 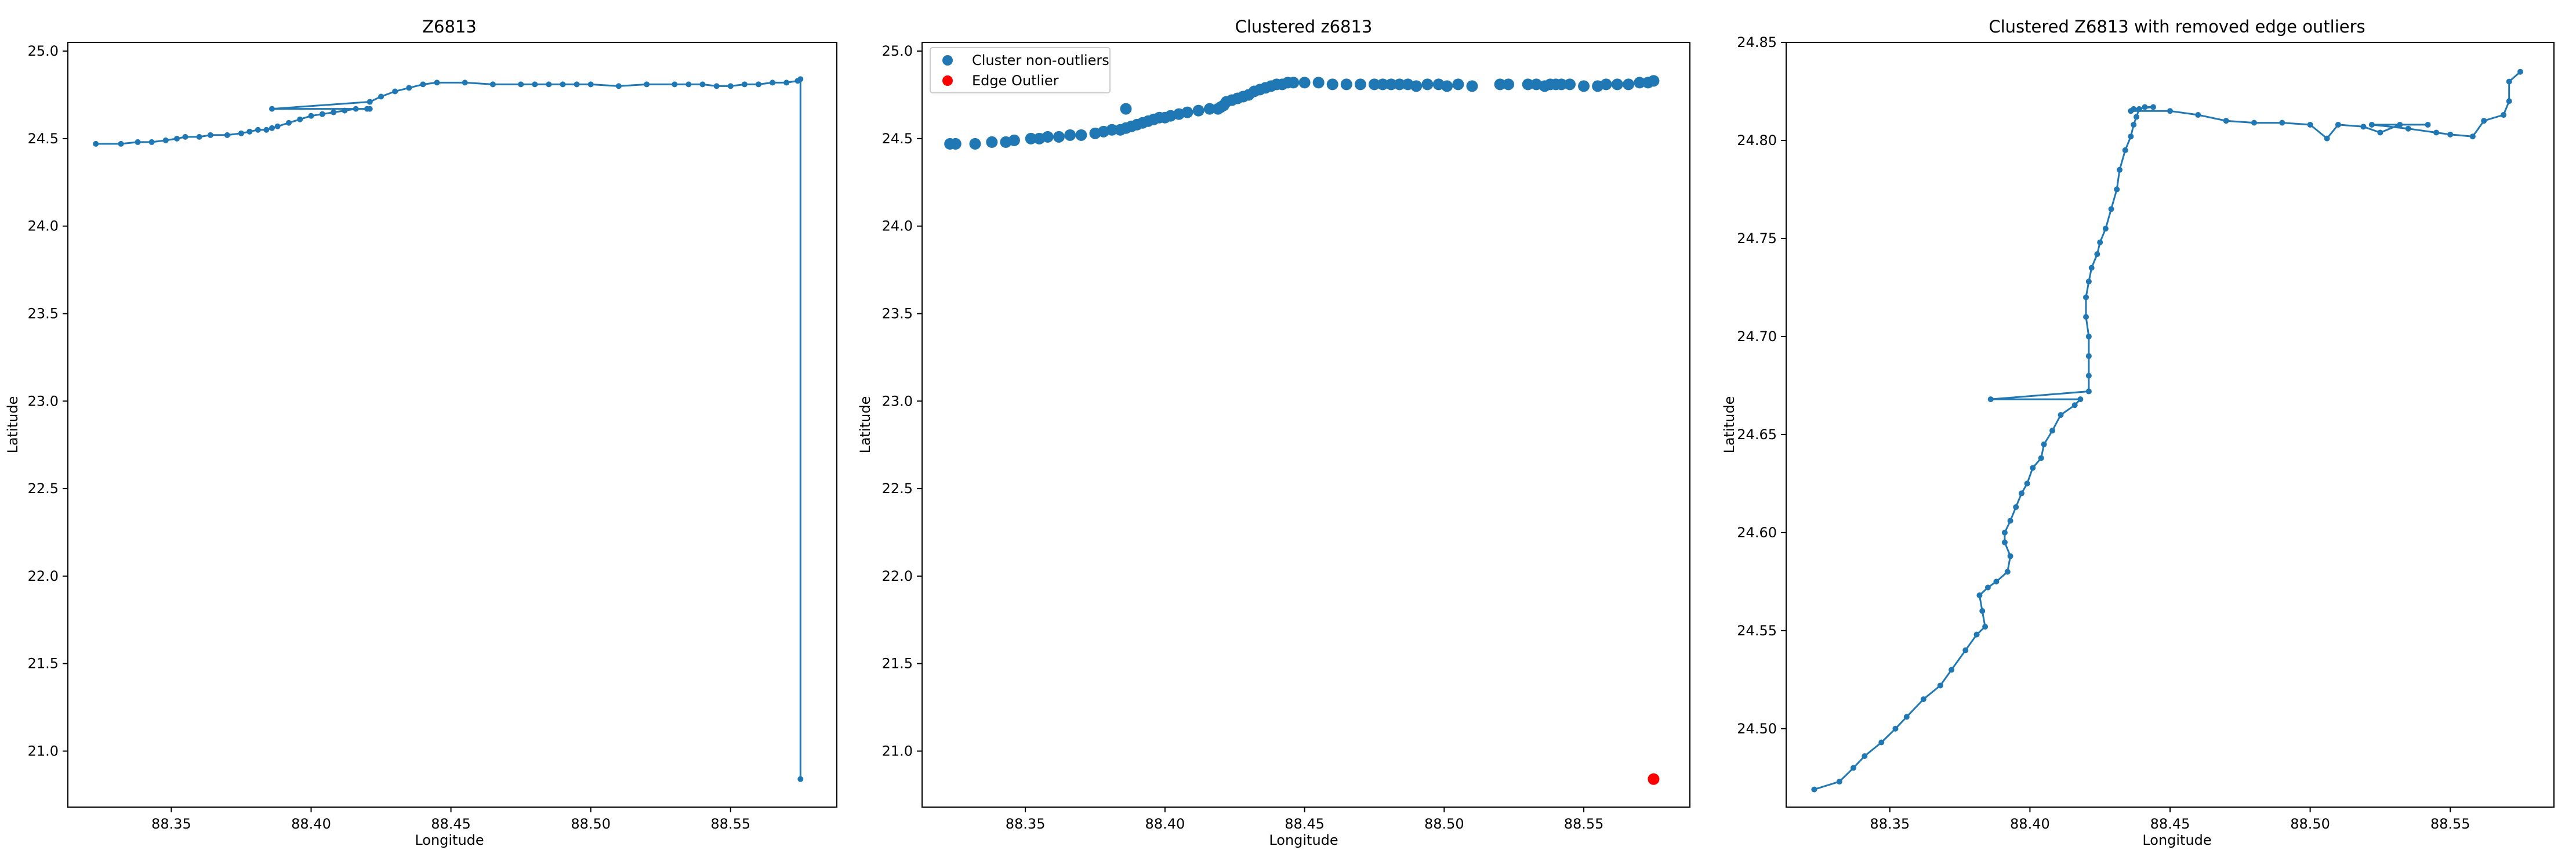 I want to click on x-tick-label: 88.55, so click(x=1584, y=824).